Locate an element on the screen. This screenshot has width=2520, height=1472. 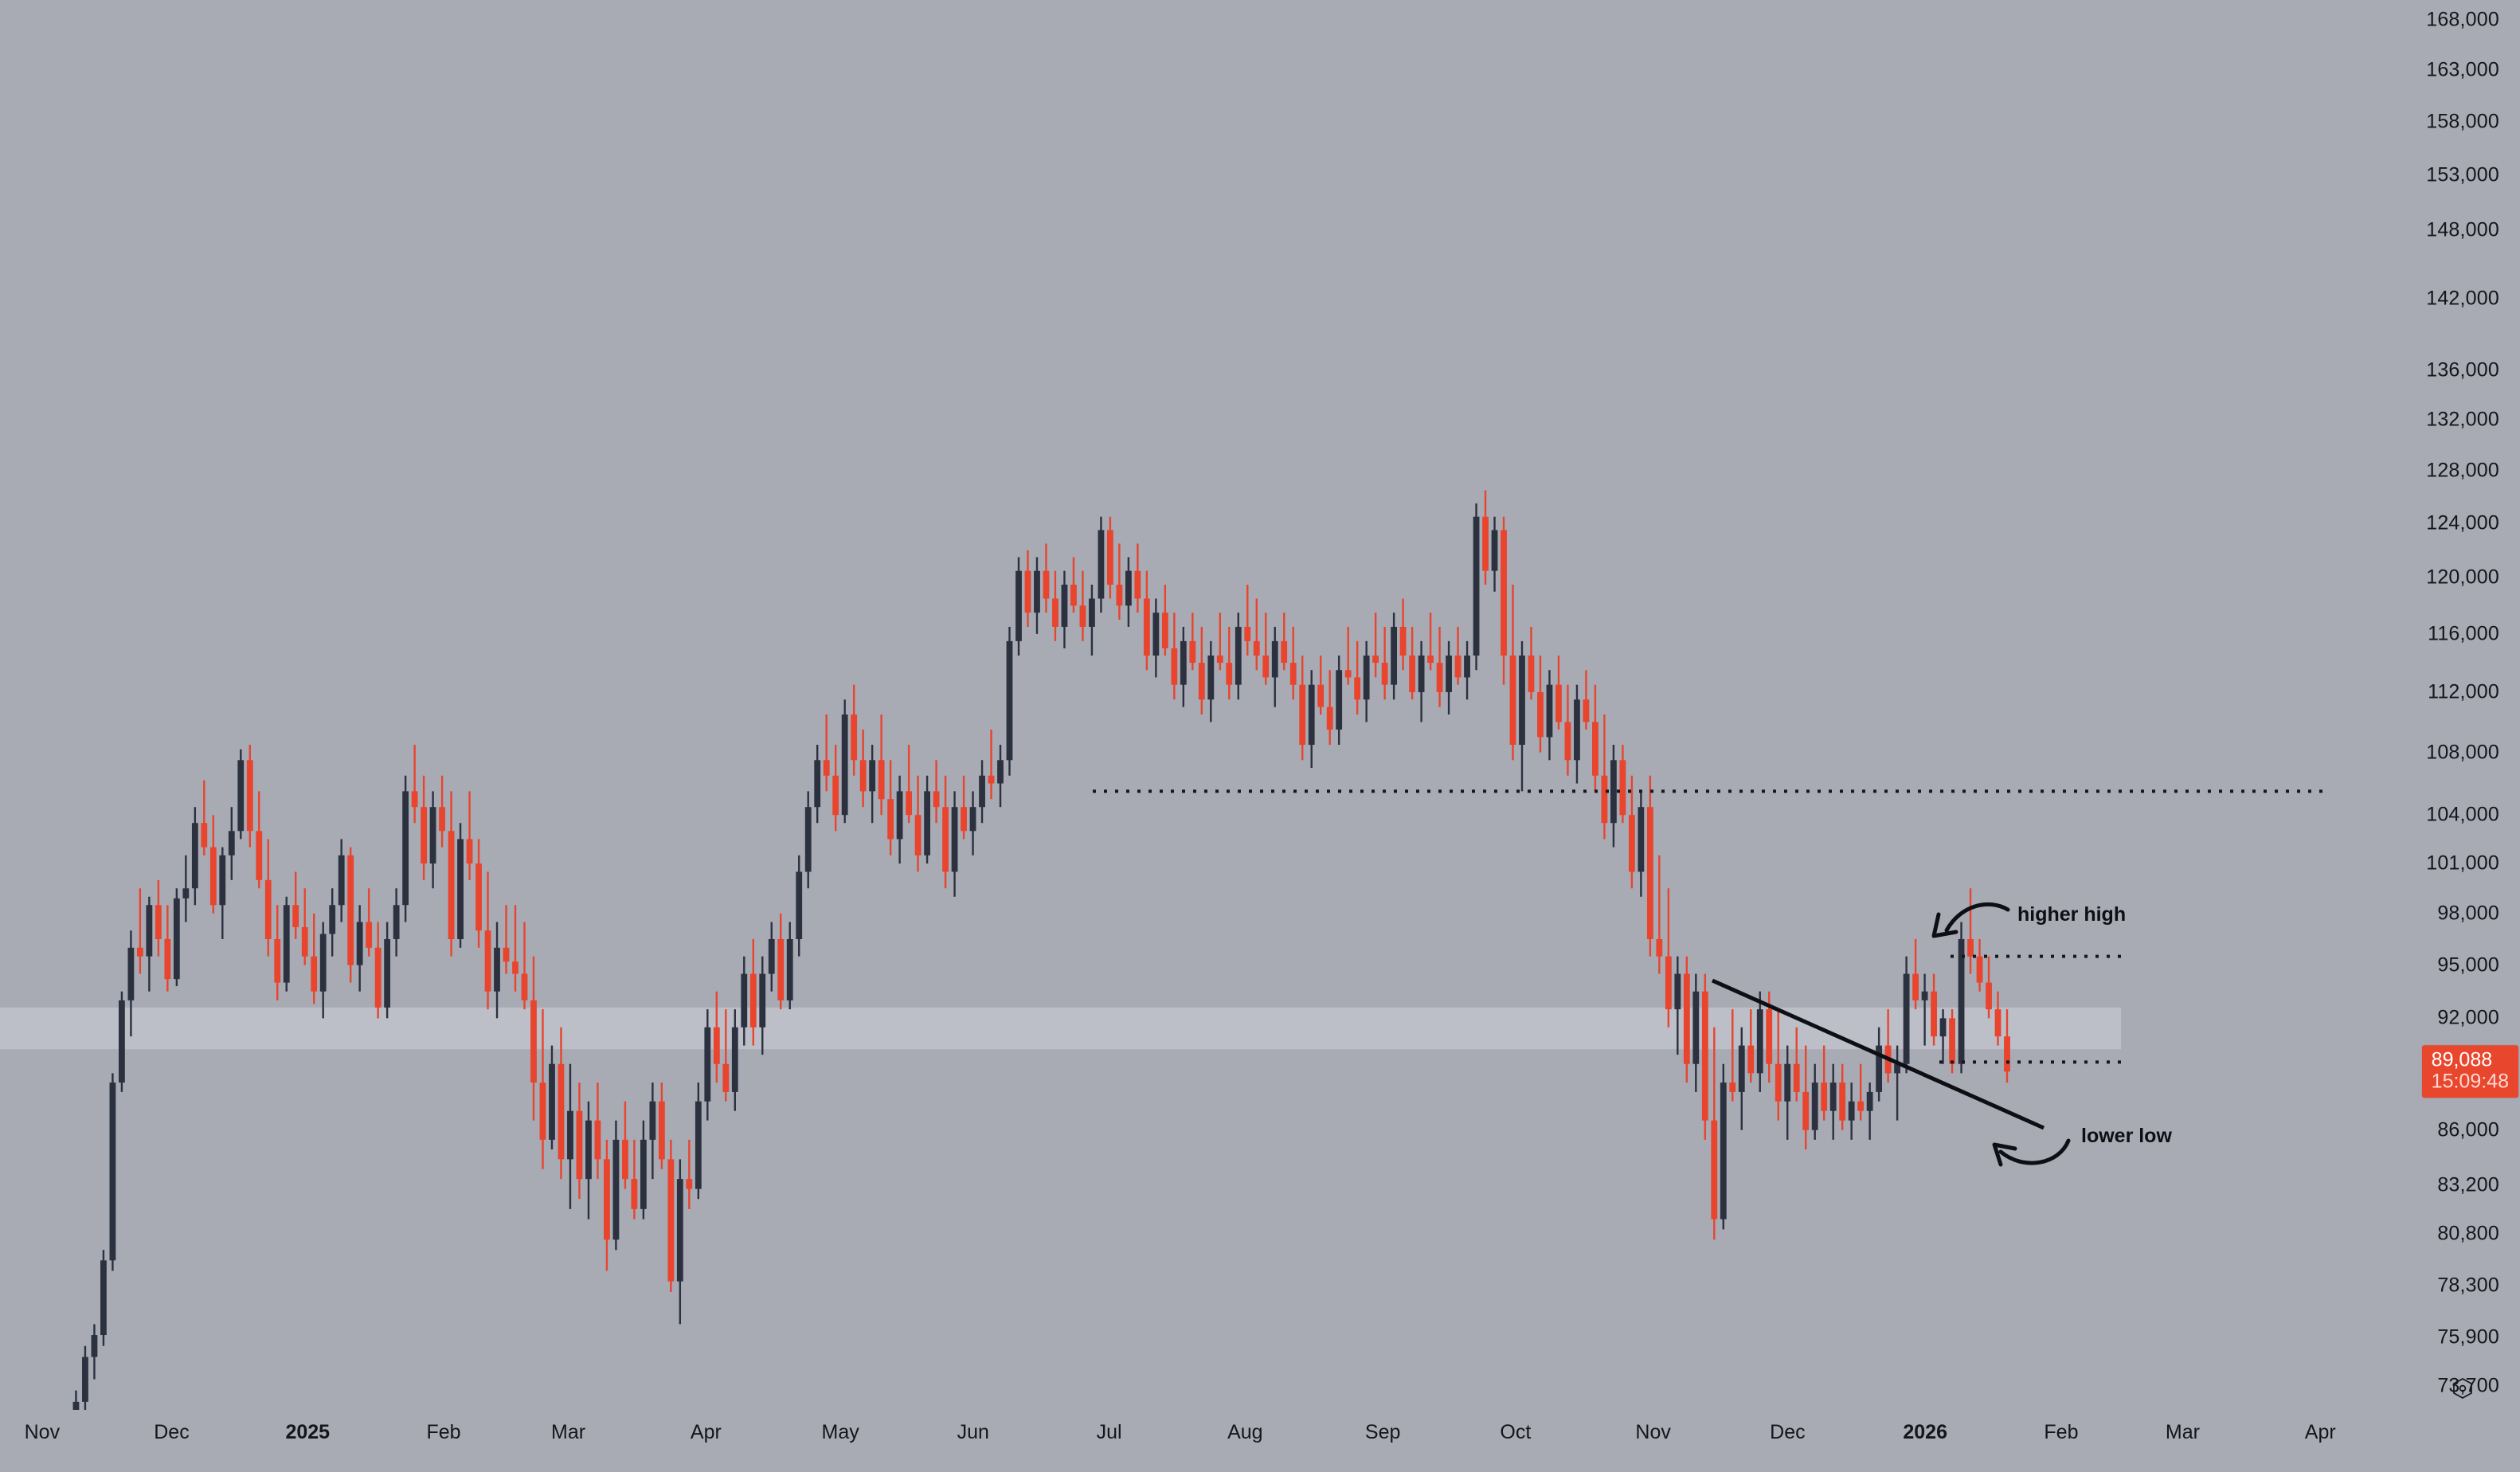
descending-trendline is located at coordinates (1878, 1054).